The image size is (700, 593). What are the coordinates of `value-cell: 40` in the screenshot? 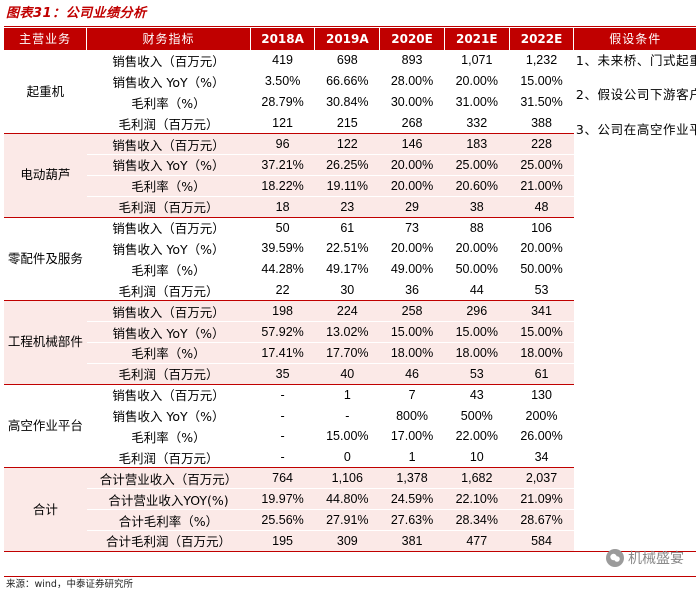 It's located at (347, 373).